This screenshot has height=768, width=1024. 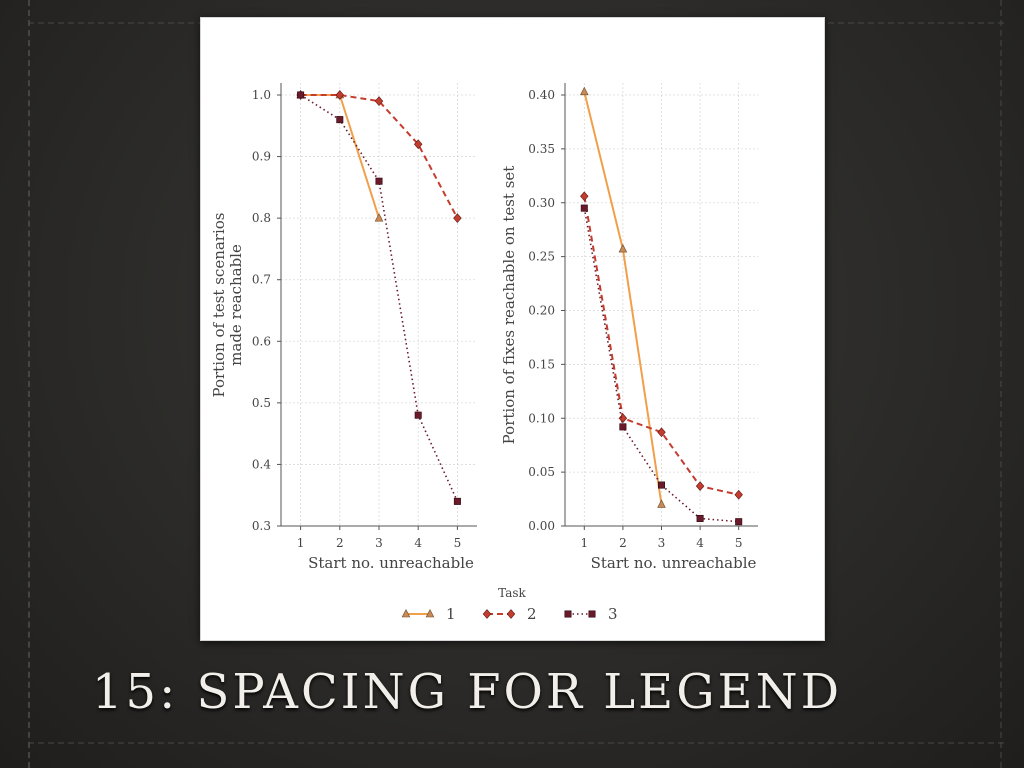 I want to click on legend-label-task-1: 1, so click(x=451, y=614).